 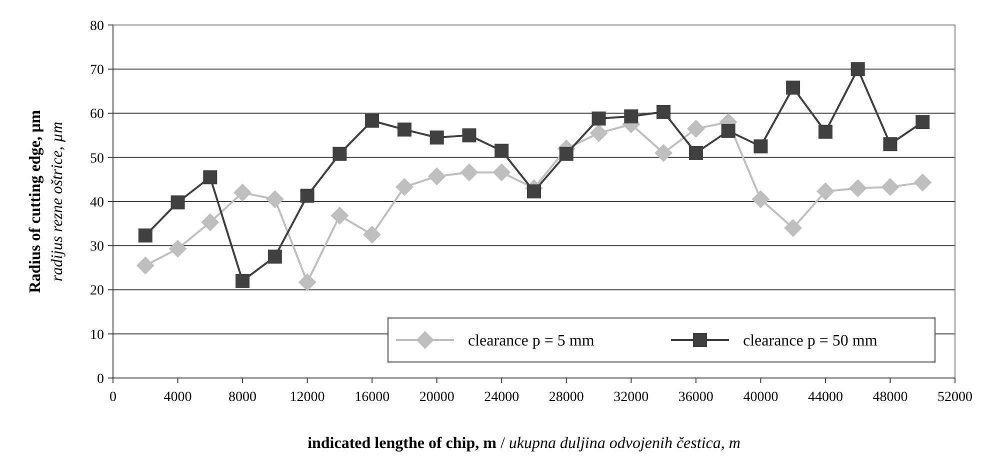 What do you see at coordinates (97, 247) in the screenshot?
I see `y-tick-label: 30` at bounding box center [97, 247].